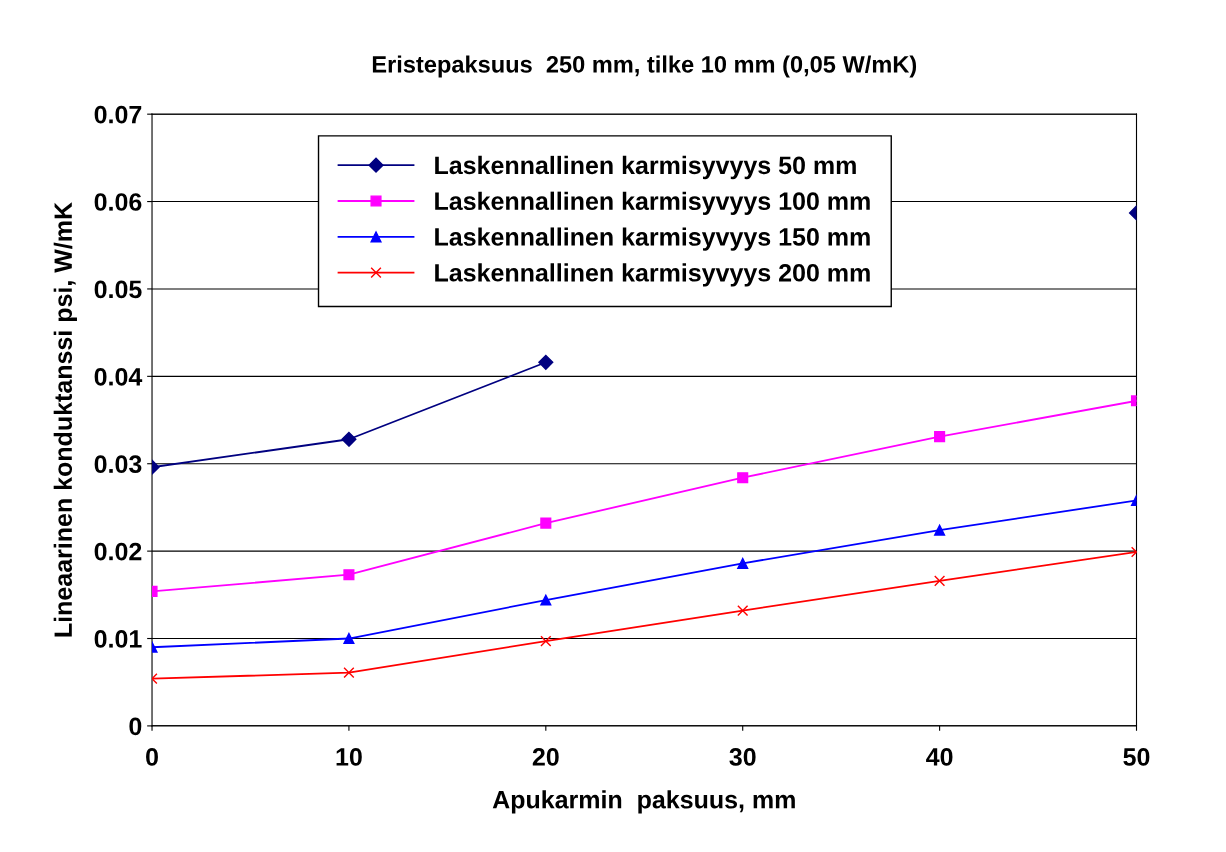 This screenshot has width=1226, height=852. Describe the element at coordinates (652, 239) in the screenshot. I see `legend-label: Laskennallinen karmisyvyys 150 mm` at that location.